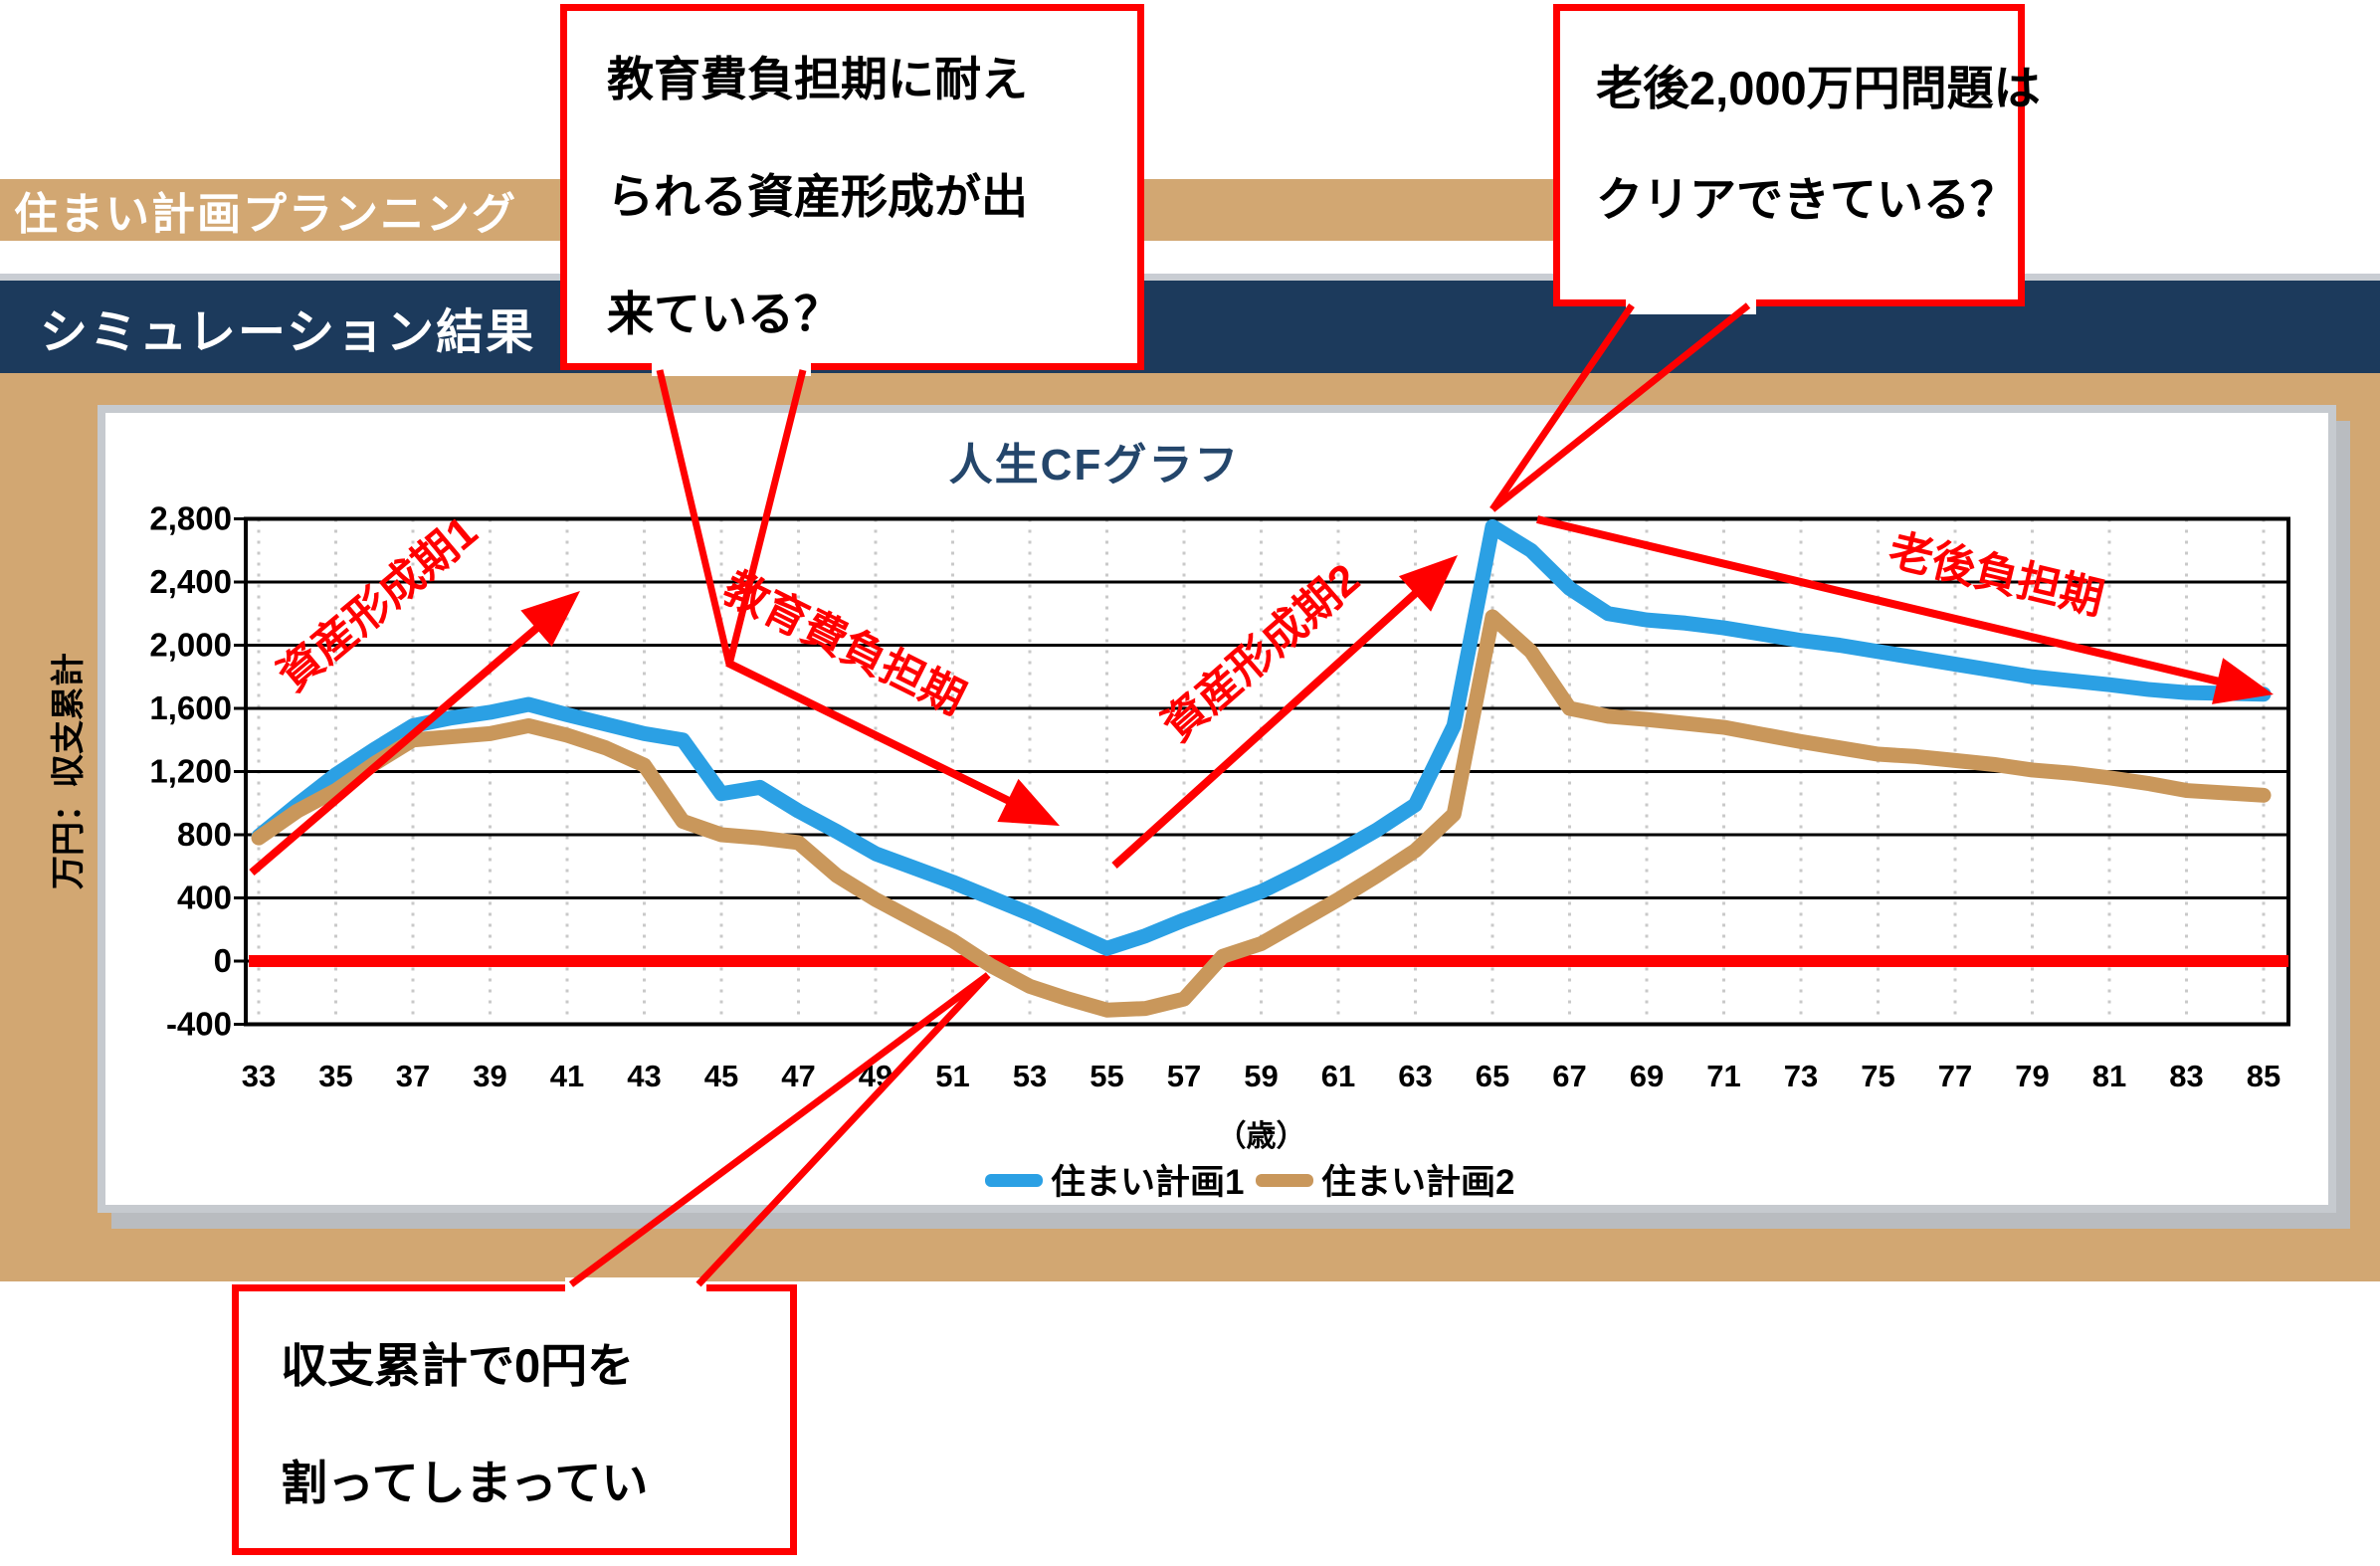 The image size is (2380, 1566). Describe the element at coordinates (1806, 199) in the screenshot. I see `callout-text-line: クリアできている？` at that location.